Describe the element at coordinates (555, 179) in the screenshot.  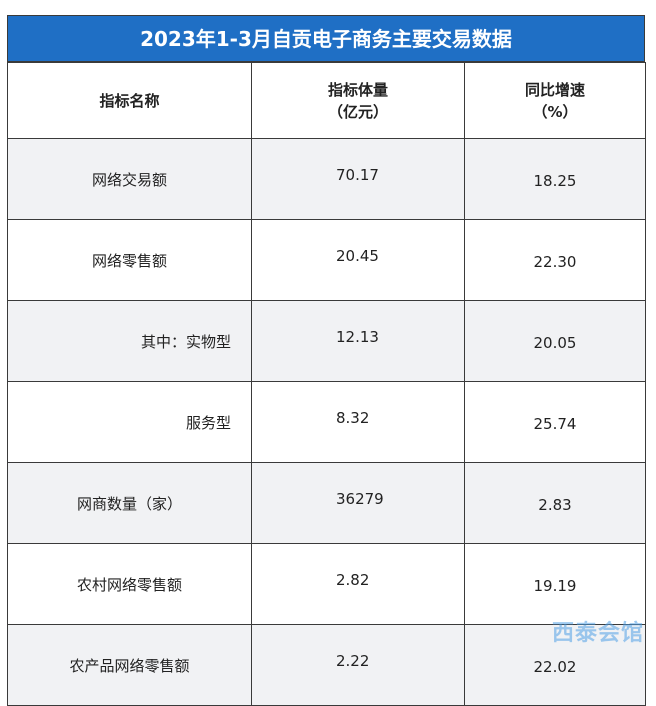
I see `value-cell: 18.25` at that location.